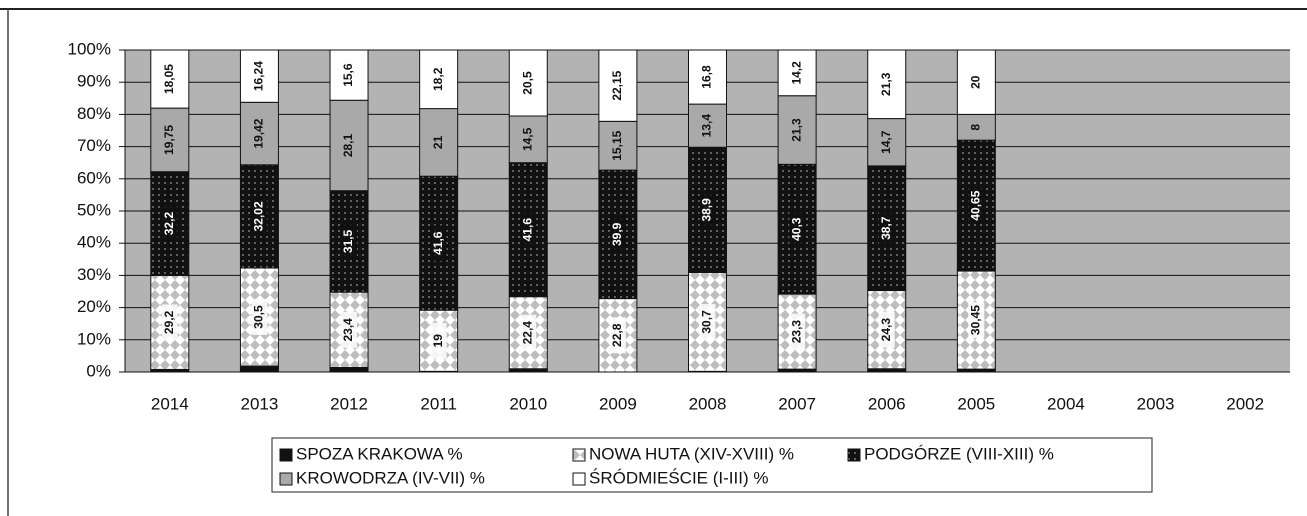 This screenshot has height=516, width=1307. What do you see at coordinates (1066, 403) in the screenshot?
I see `x-tick-label: 2004` at bounding box center [1066, 403].